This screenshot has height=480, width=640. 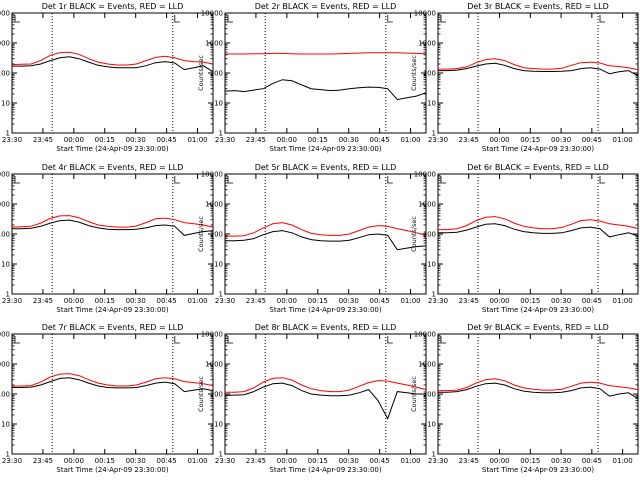 What do you see at coordinates (326, 167) in the screenshot?
I see `chart-title: Det 5r BLACK = Events, RED = LLD` at bounding box center [326, 167].